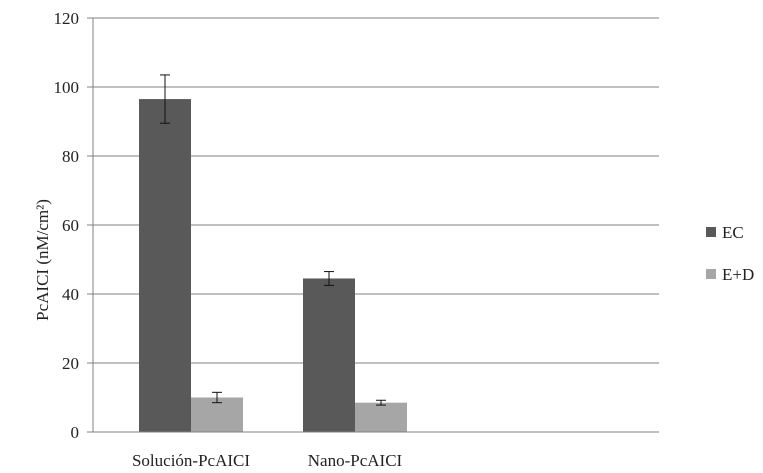  Describe the element at coordinates (217, 414) in the screenshot. I see `bar-E+D-Solución-PcAICI` at that location.